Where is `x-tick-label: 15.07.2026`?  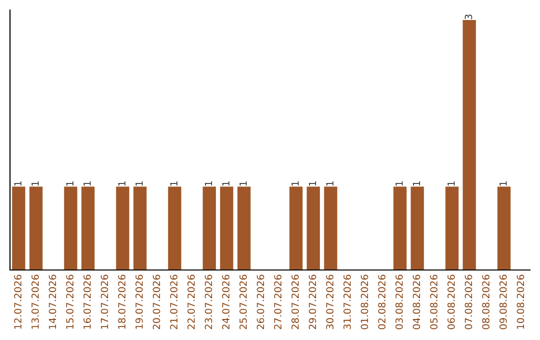
x-tick-label: 15.07.2026 is located at coordinates (70, 301).